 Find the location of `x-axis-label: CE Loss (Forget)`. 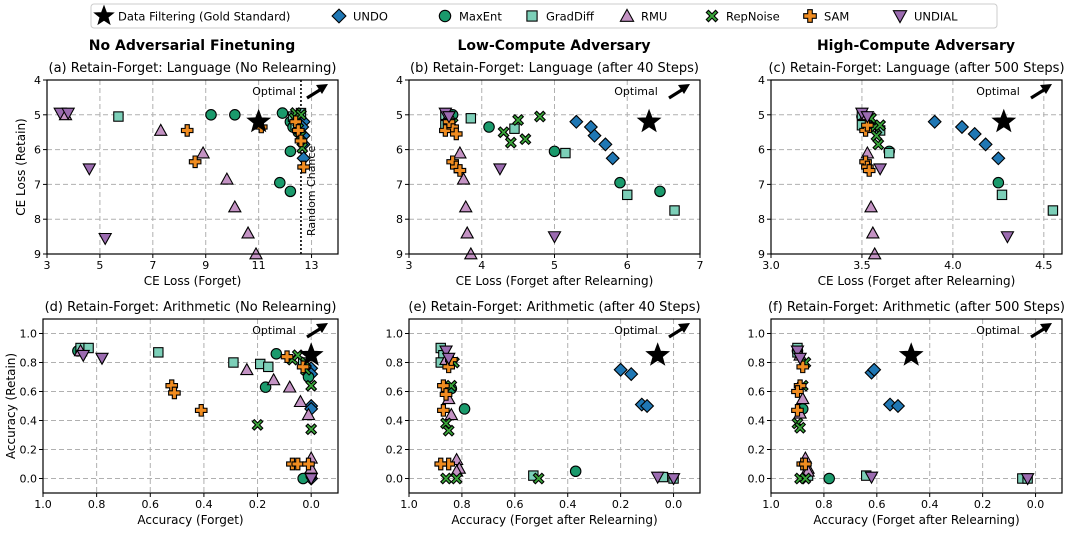

x-axis-label: CE Loss (Forget) is located at coordinates (193, 281).